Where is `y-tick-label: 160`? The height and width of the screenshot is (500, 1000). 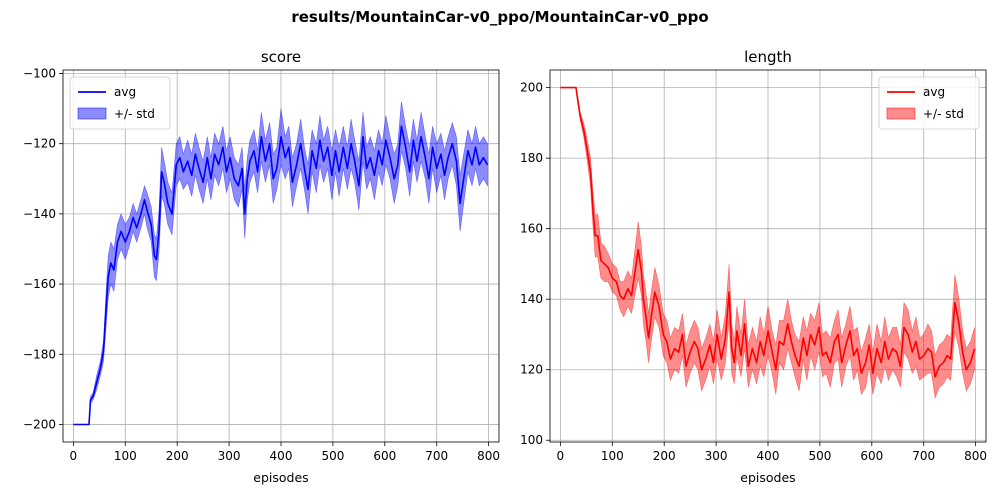
y-tick-label: 160 is located at coordinates (531, 229).